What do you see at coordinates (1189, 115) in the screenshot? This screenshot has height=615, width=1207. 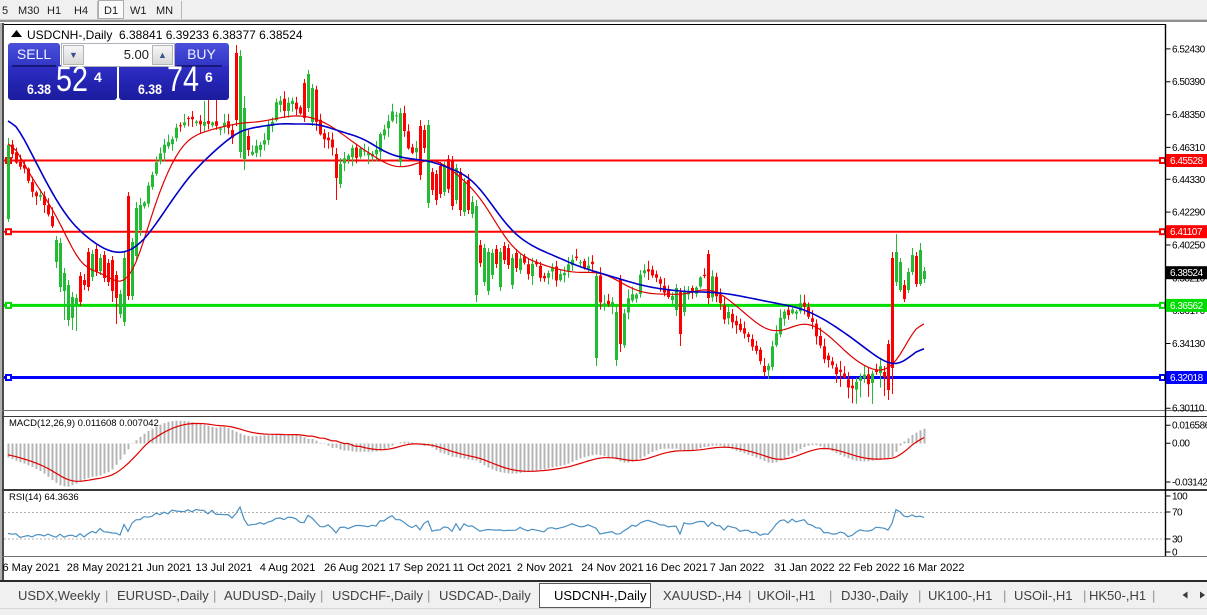 I see `svg-text: 6.48350` at bounding box center [1189, 115].